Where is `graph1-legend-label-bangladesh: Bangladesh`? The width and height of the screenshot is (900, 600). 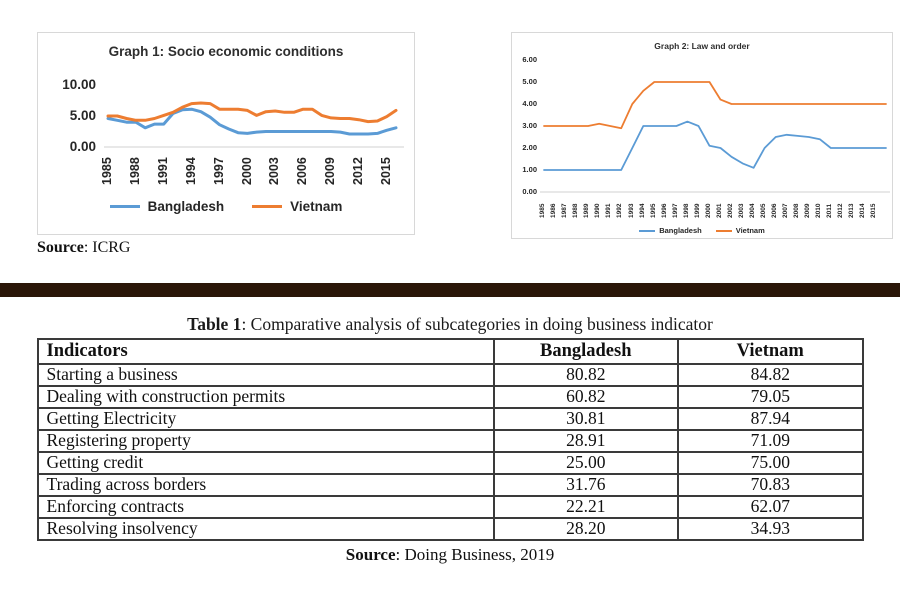 graph1-legend-label-bangladesh: Bangladesh is located at coordinates (186, 206).